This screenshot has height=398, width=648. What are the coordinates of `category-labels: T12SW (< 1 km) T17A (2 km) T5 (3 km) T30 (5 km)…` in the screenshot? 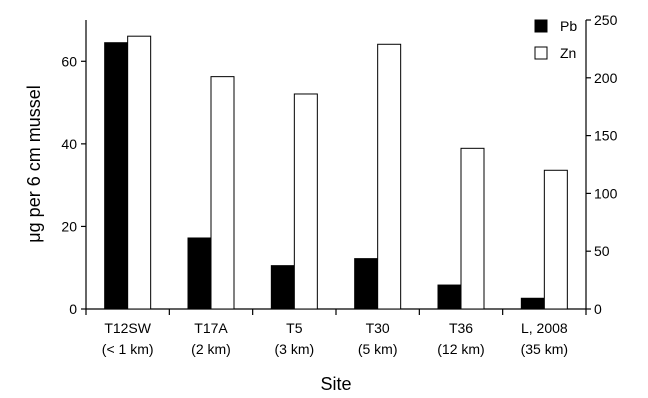 It's located at (336, 333).